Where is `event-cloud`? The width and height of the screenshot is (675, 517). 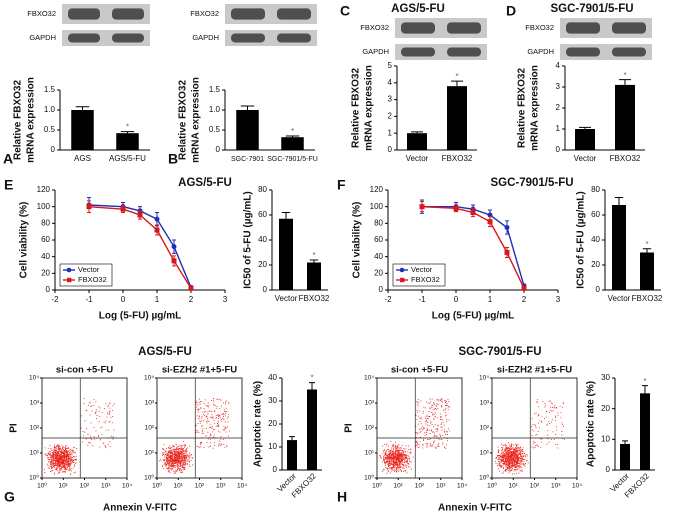 event-cloud is located at coordinates (414, 436).